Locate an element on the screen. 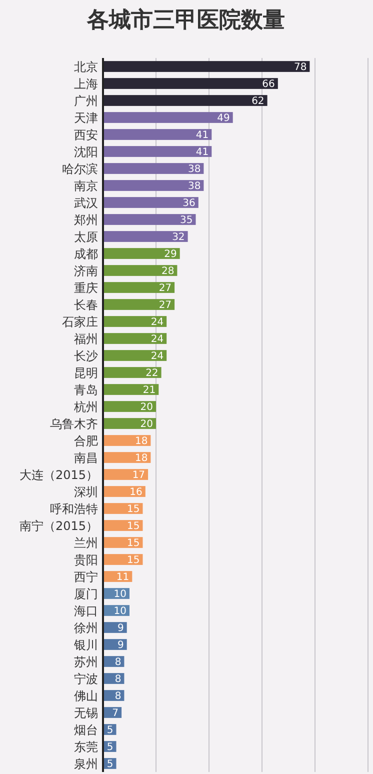 The height and width of the screenshot is (774, 373). y-tick-label: 北京 is located at coordinates (86, 67).